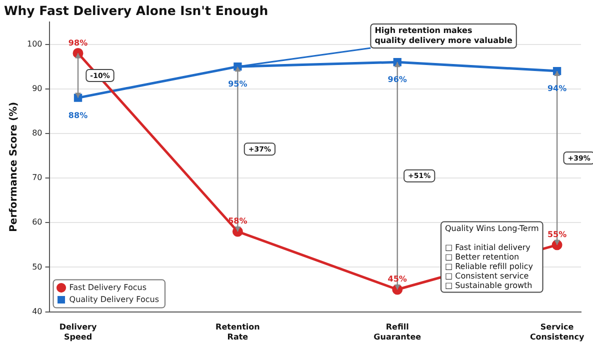 Image resolution: width=593 pixels, height=345 pixels. What do you see at coordinates (37, 311) in the screenshot?
I see `y-tick-label: 40` at bounding box center [37, 311].